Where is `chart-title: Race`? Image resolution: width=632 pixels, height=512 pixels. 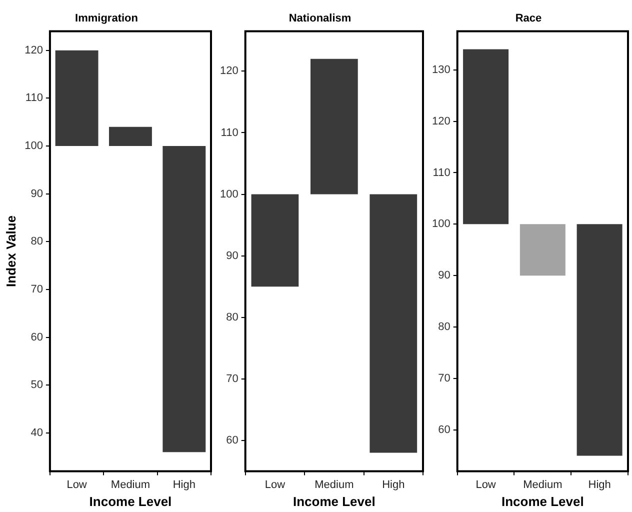
chart-title: Race is located at coordinates (528, 18).